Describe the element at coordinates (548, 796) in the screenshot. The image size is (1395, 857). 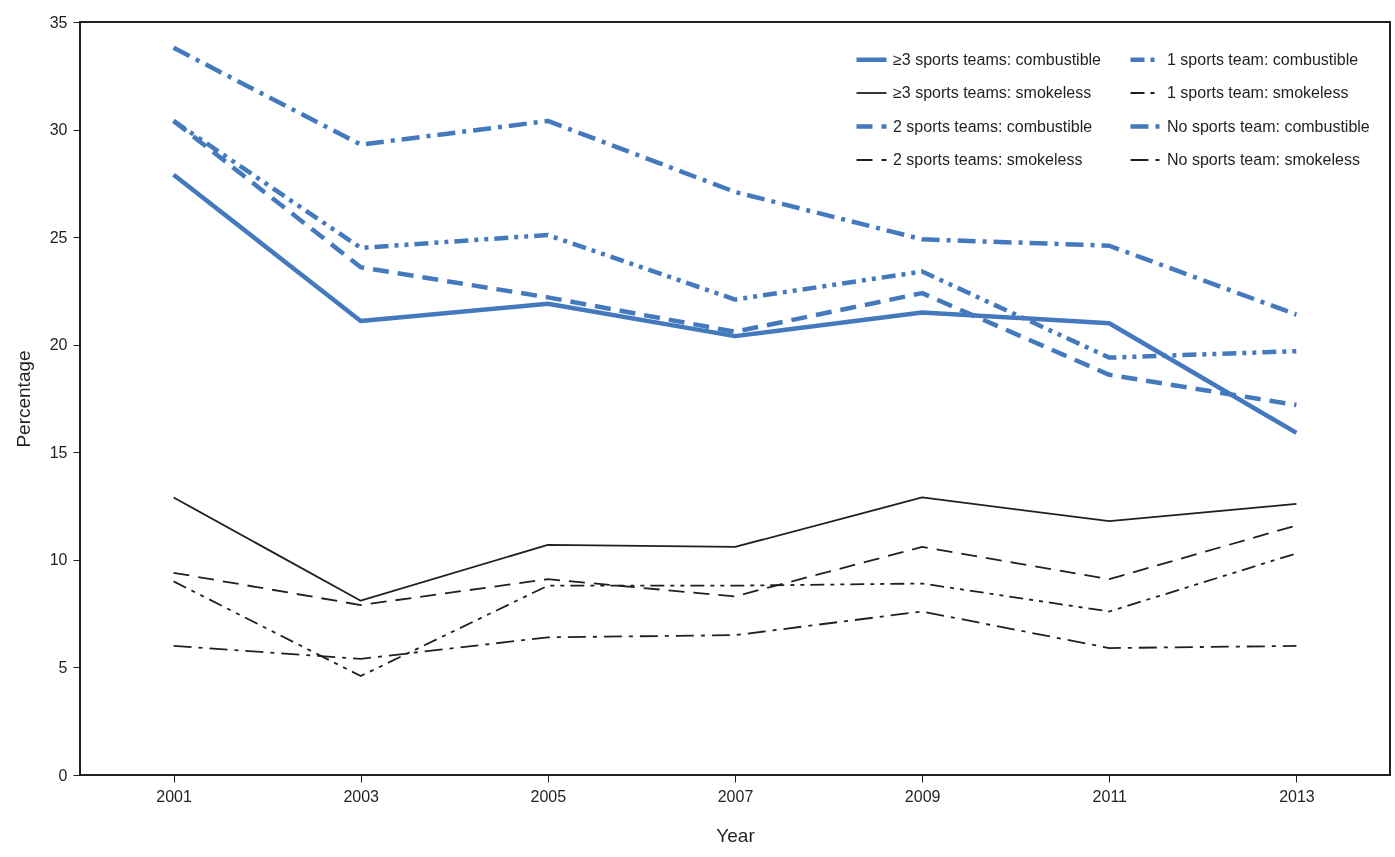
I see `x-tick-label: 2005` at that location.